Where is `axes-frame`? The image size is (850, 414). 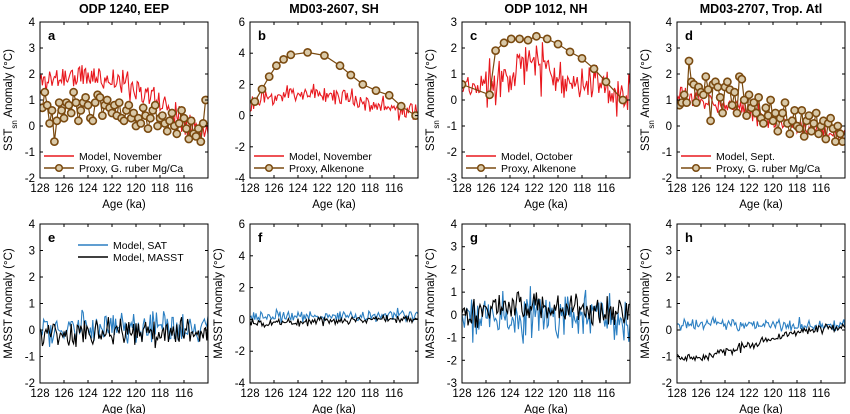 axes-frame is located at coordinates (334, 303).